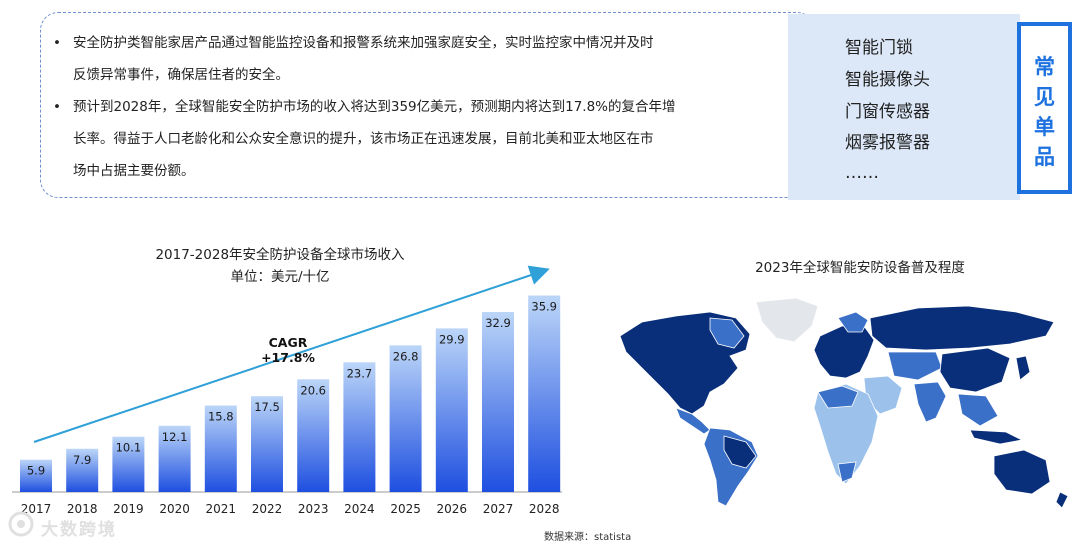  Describe the element at coordinates (359, 509) in the screenshot. I see `x-tick-label: 2024` at that location.